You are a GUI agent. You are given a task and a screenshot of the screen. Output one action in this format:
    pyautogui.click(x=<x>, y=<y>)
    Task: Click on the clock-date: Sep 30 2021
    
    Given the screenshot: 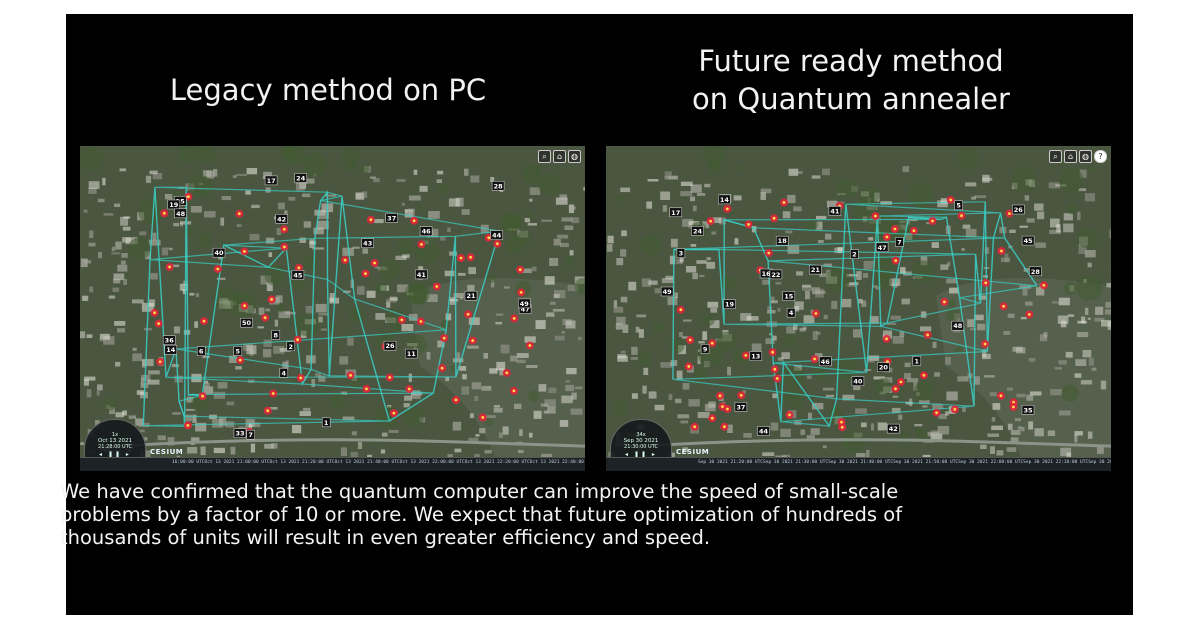 What is the action you would take?
    pyautogui.click(x=641, y=441)
    